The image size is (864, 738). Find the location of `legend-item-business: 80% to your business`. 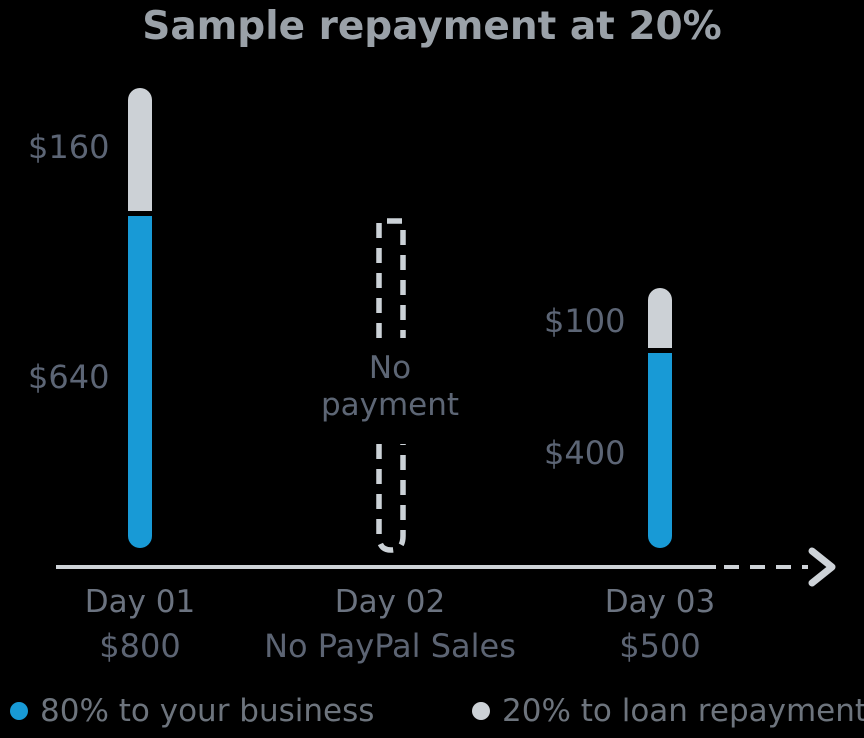

legend-item-business: 80% to your business is located at coordinates (192, 711).